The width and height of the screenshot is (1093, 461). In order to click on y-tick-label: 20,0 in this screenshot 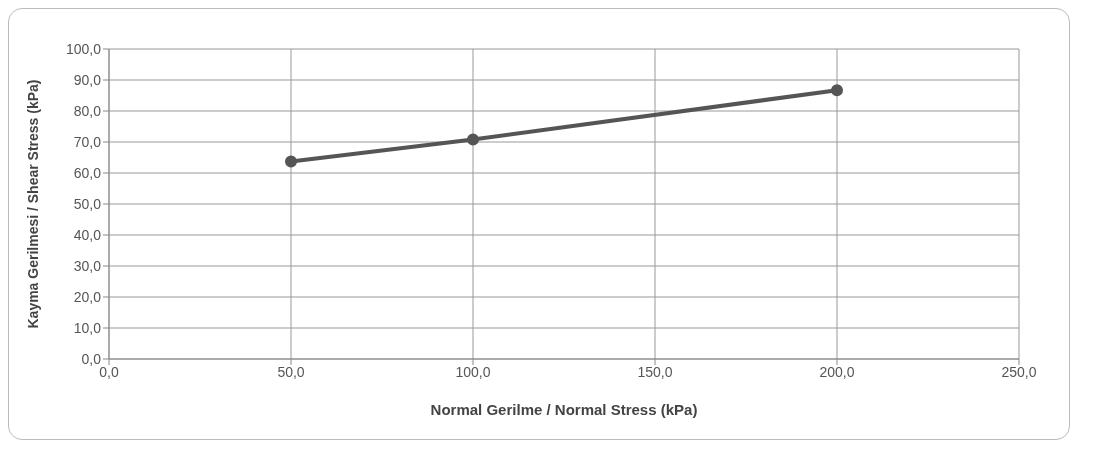, I will do `click(87, 296)`.